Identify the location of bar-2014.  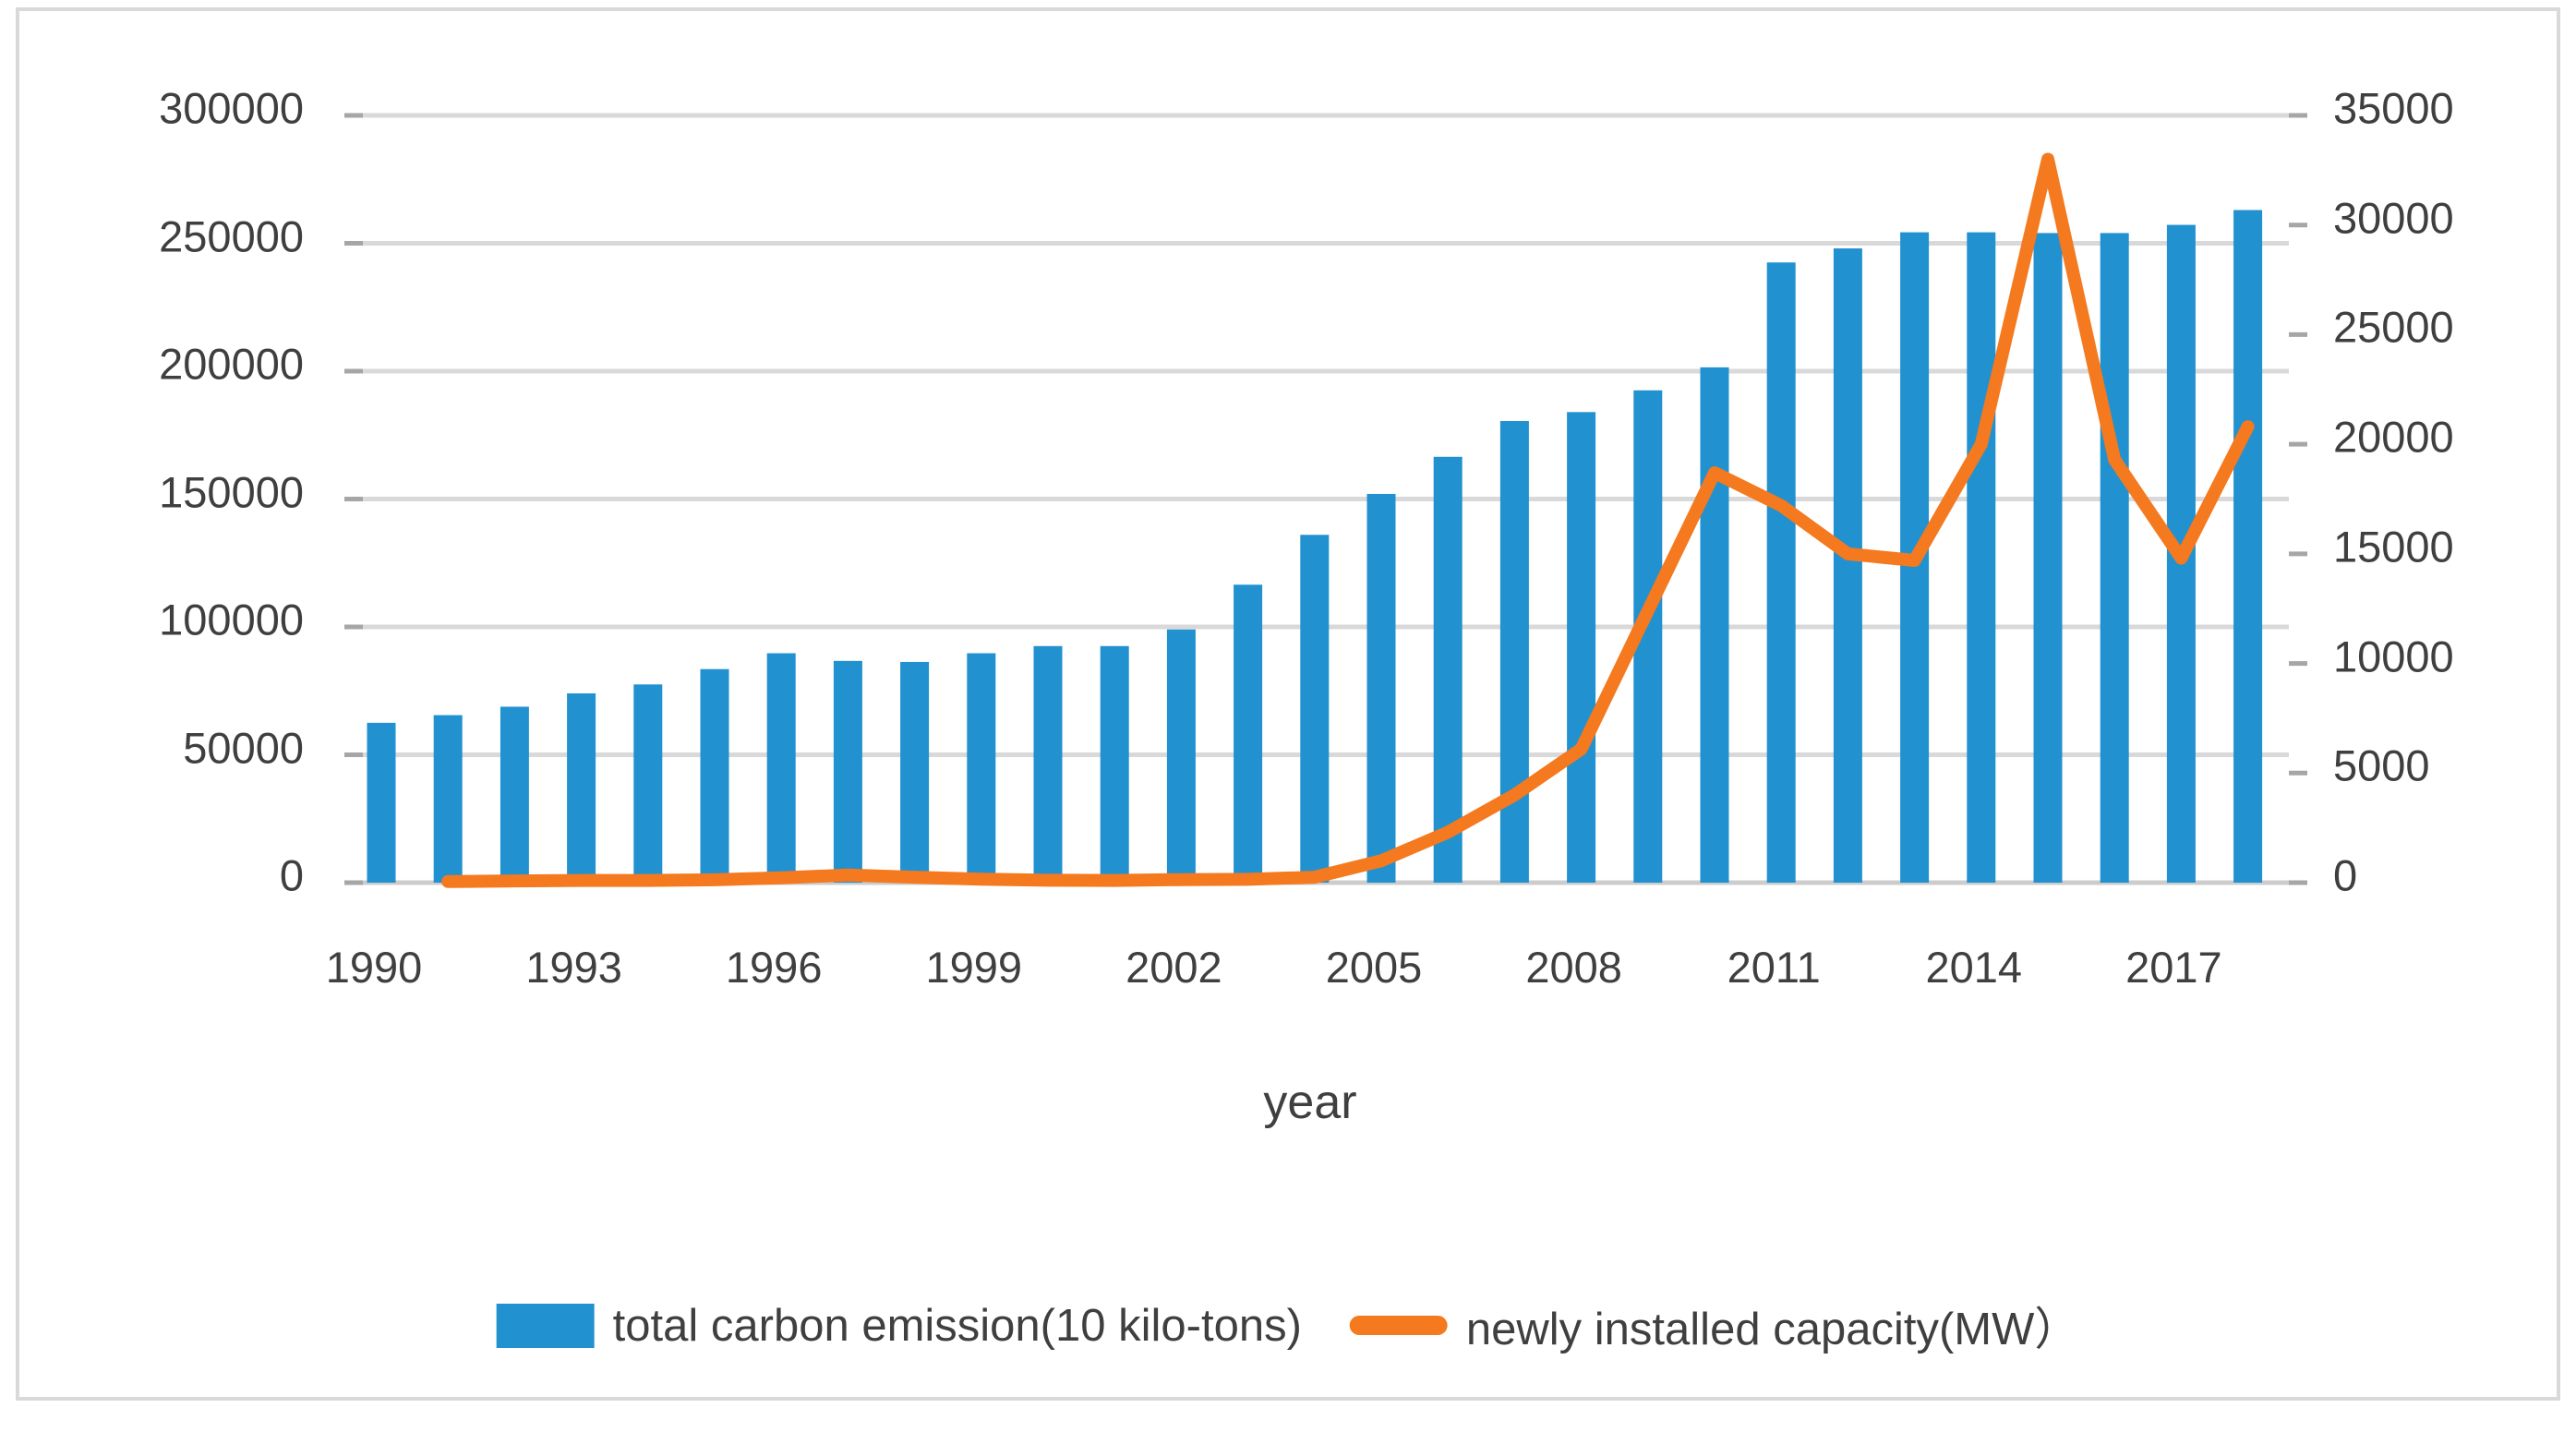
(1981, 558).